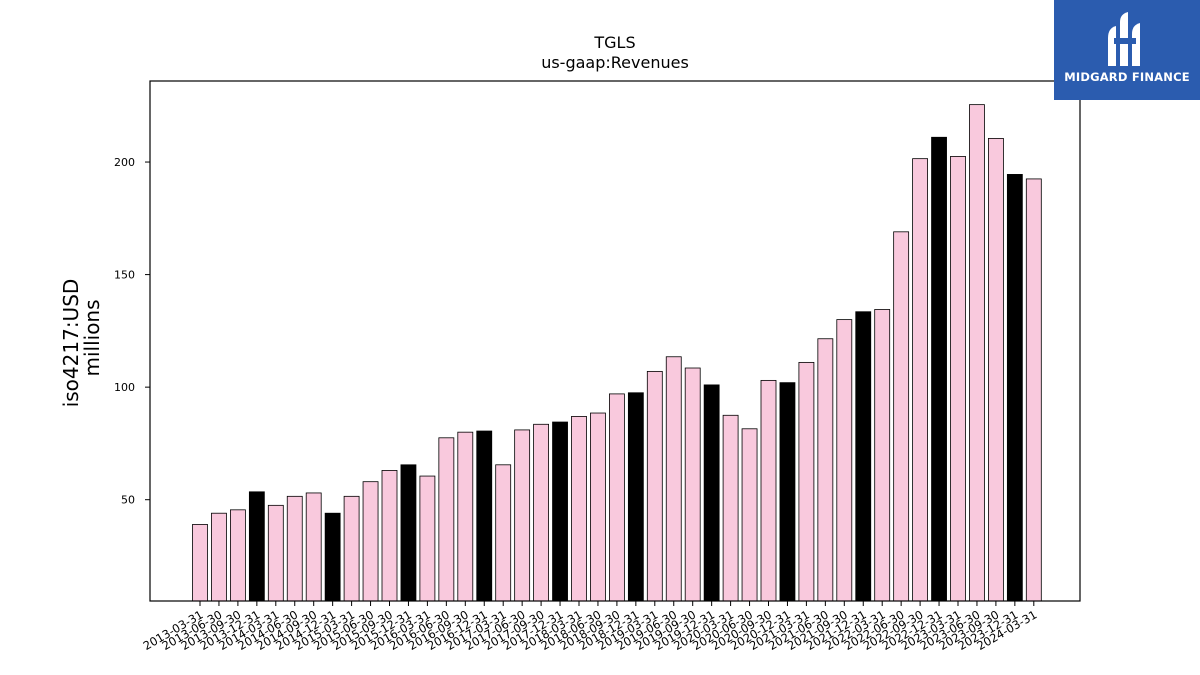 The image size is (1200, 675). What do you see at coordinates (71, 343) in the screenshot?
I see `y-axis-label-line1: iso4217:USD` at bounding box center [71, 343].